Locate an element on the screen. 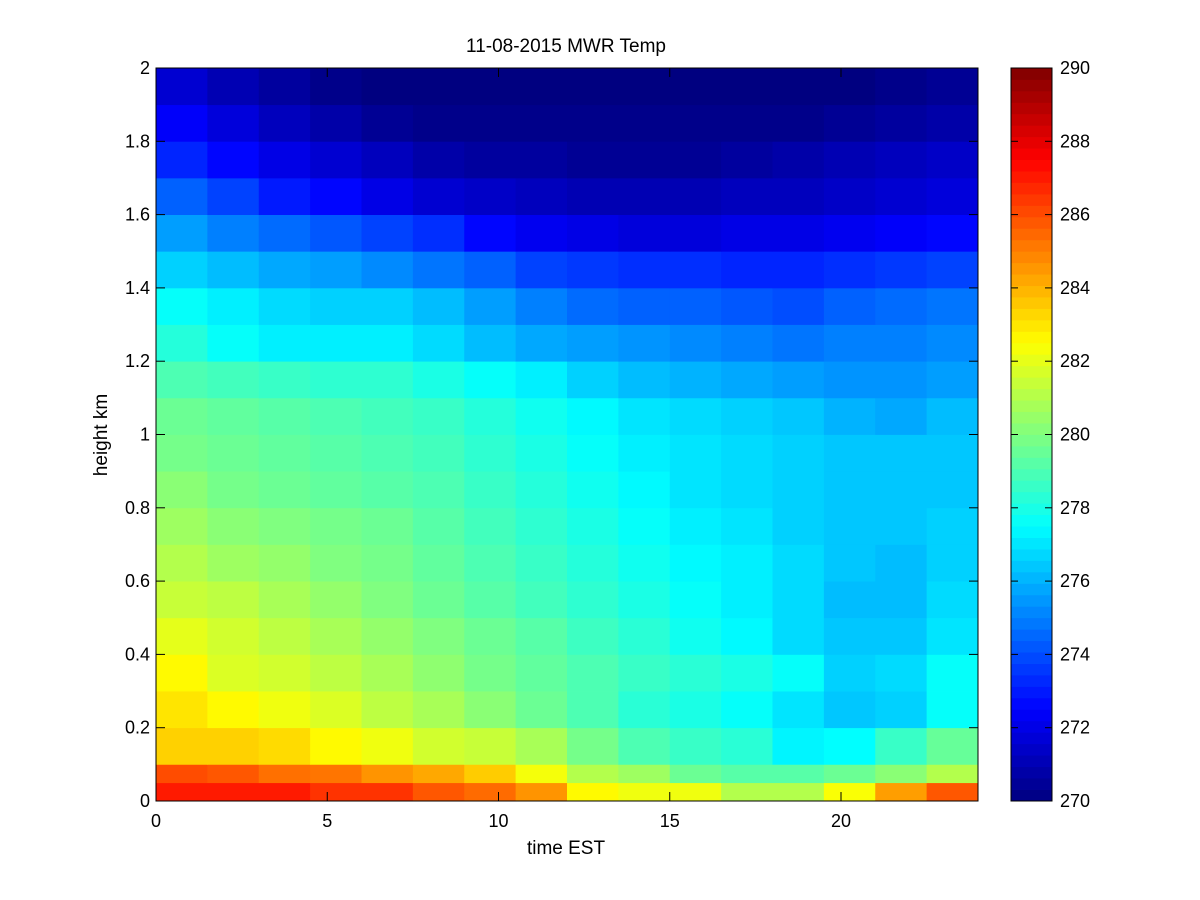 The height and width of the screenshot is (900, 1200). colorbar is located at coordinates (1031, 435).